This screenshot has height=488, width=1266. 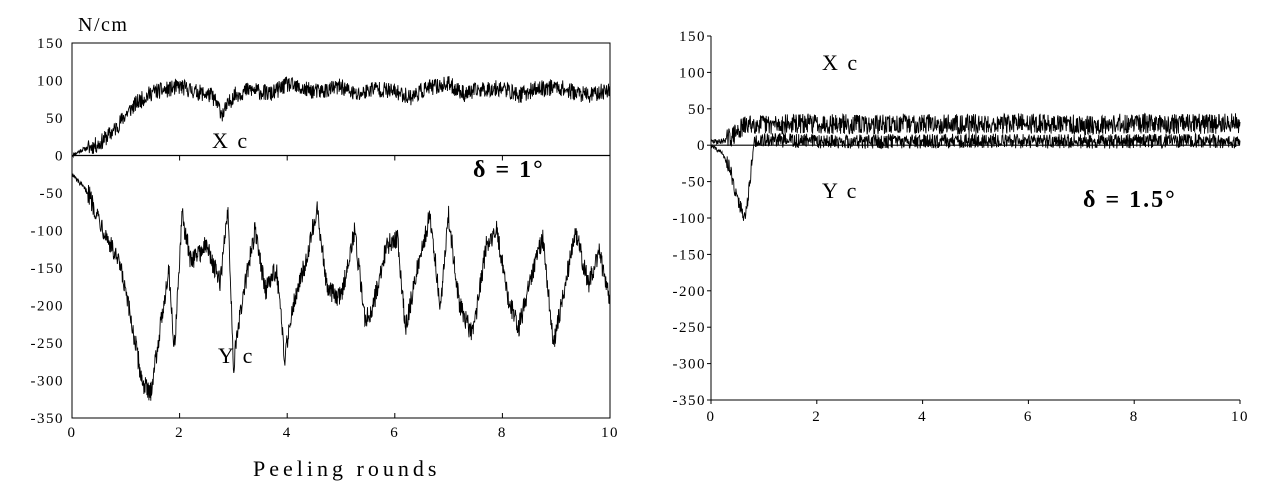 I want to click on right-y-tick-labels: 150 100 50 0 -50 -100 -150 -200 -250 -300 -350, so click(x=690, y=219).